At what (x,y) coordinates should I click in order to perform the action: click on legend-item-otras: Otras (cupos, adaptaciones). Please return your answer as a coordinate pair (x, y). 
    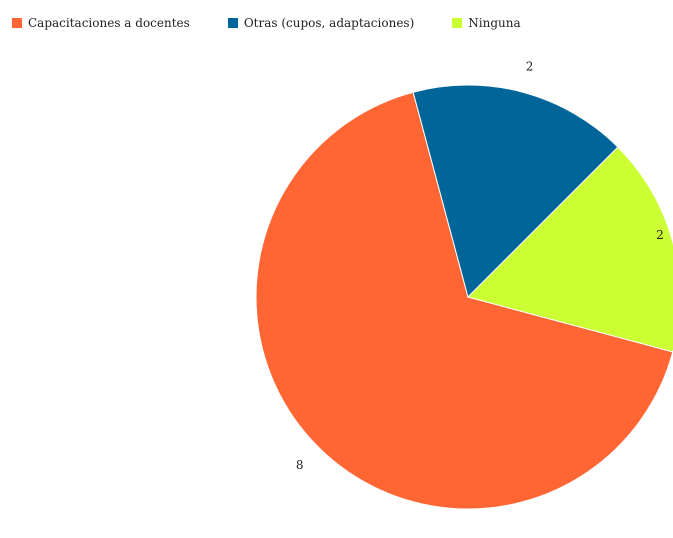
    Looking at the image, I should click on (321, 23).